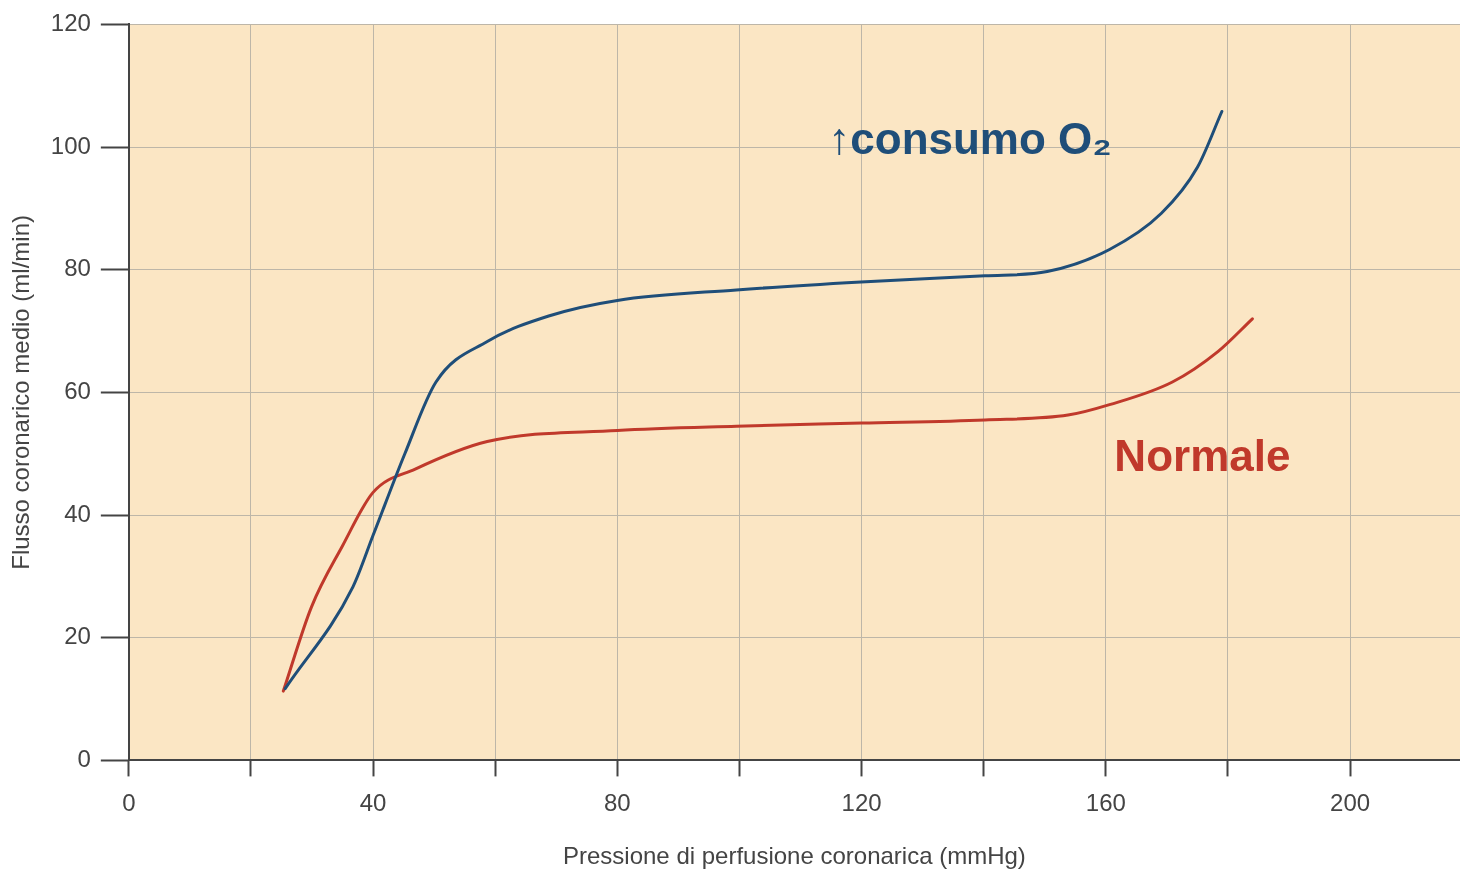 This screenshot has height=880, width=1460. I want to click on y-tick-label: 120, so click(70, 23).